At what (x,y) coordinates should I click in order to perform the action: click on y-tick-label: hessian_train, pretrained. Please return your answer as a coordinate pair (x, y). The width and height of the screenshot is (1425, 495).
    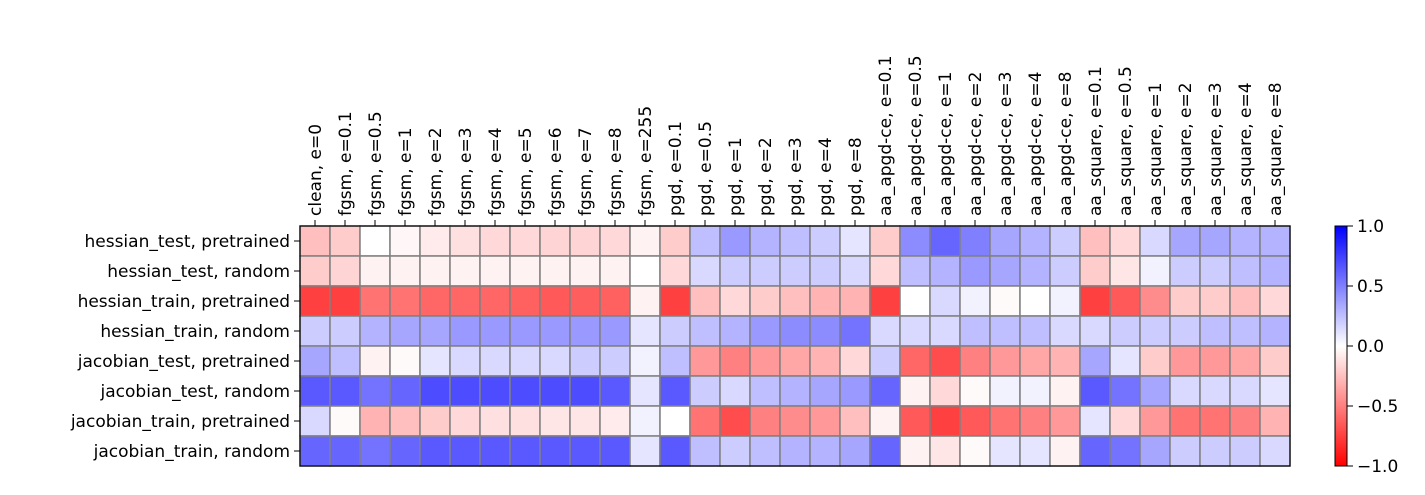
    Looking at the image, I should click on (184, 302).